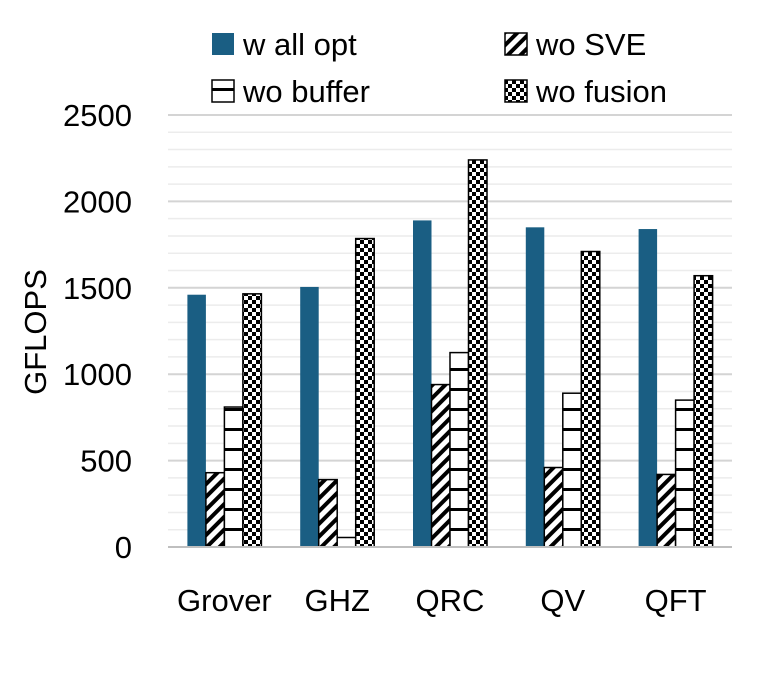 The image size is (783, 673). Describe the element at coordinates (336, 600) in the screenshot. I see `category-label: GHZ` at that location.